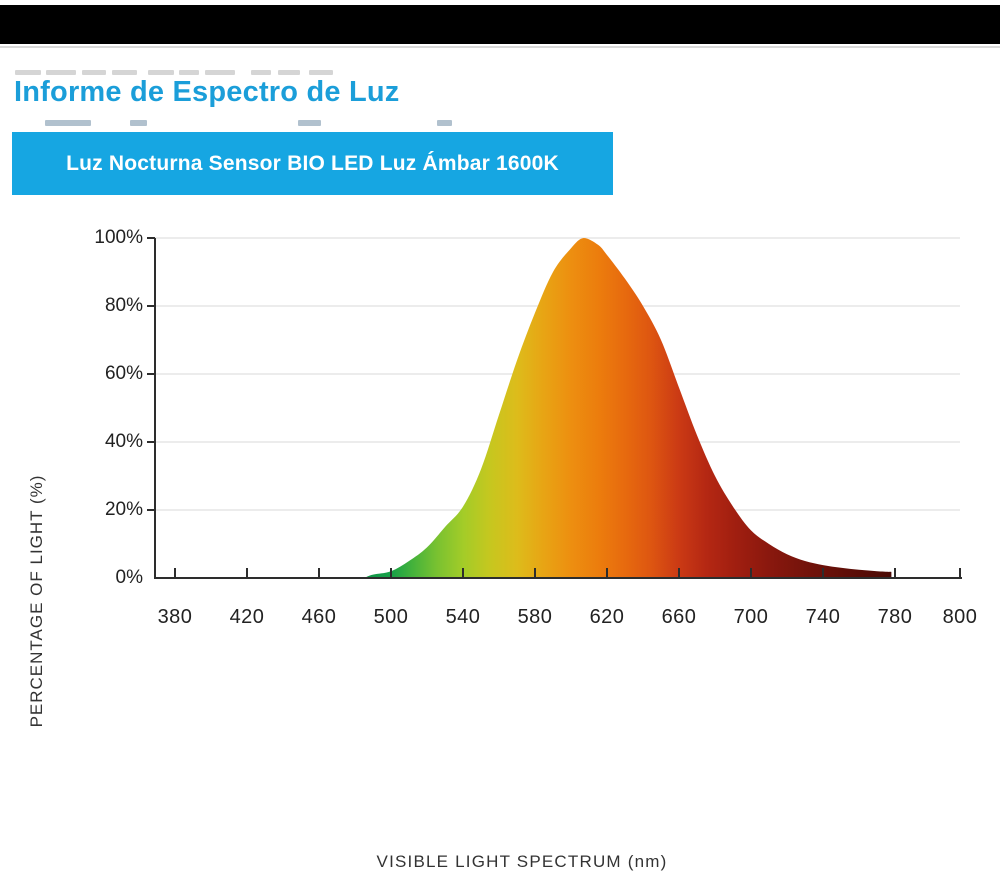 The width and height of the screenshot is (1000, 872). What do you see at coordinates (36, 601) in the screenshot?
I see `y-axis-title: PERCENTAGE OF LIGHT (%)` at bounding box center [36, 601].